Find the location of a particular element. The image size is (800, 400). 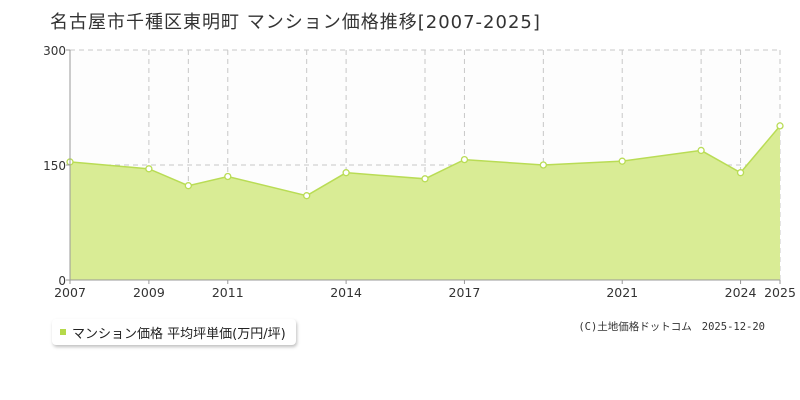

legend-label: マンション価格 平均坪単価(万円/坪) is located at coordinates (179, 334).